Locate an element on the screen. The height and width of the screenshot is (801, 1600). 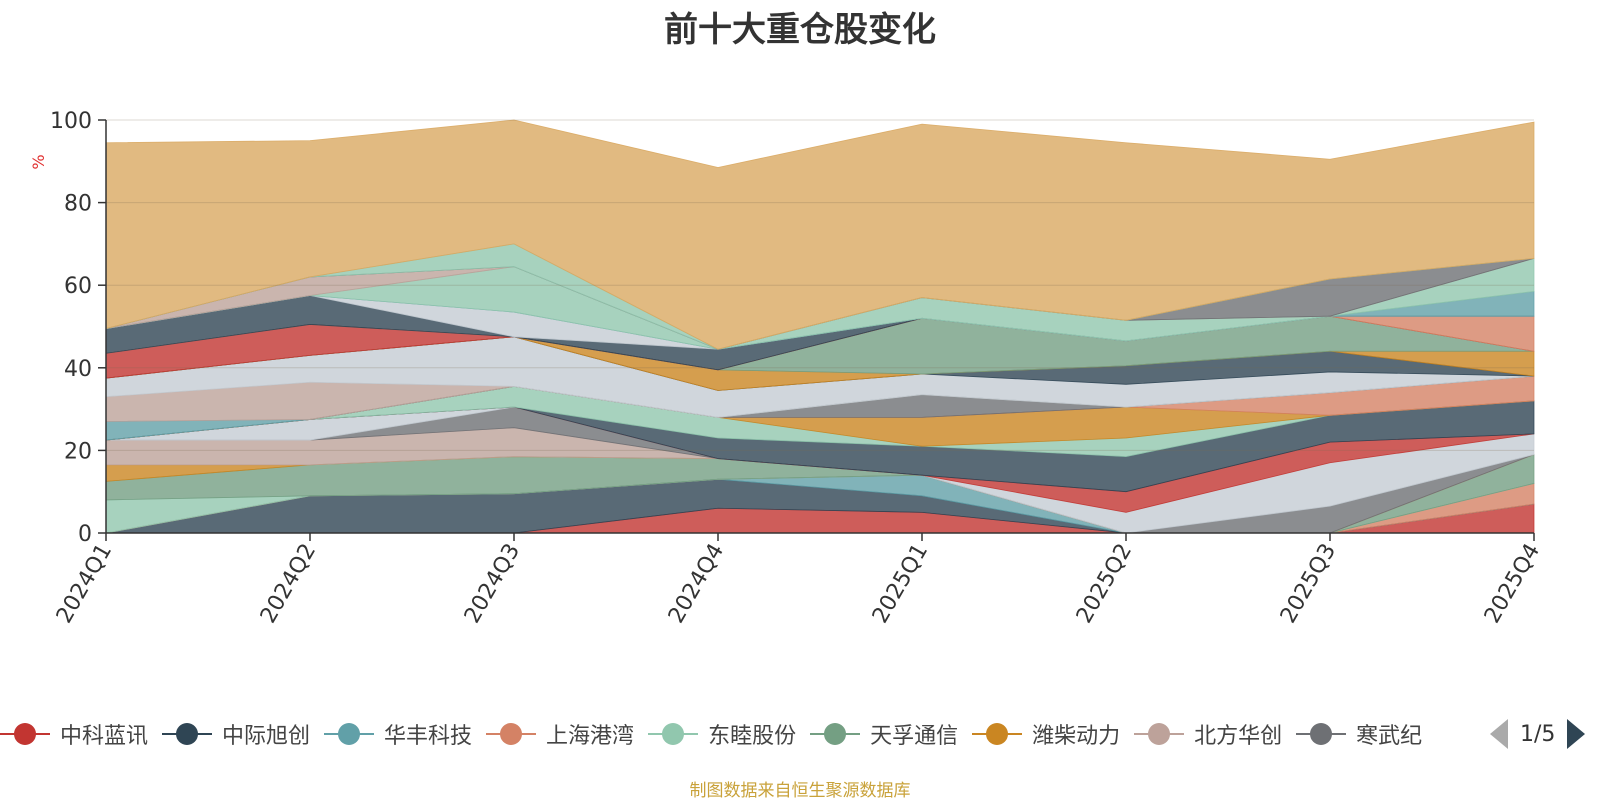
y-tick-label-2: 40 is located at coordinates (78, 369).